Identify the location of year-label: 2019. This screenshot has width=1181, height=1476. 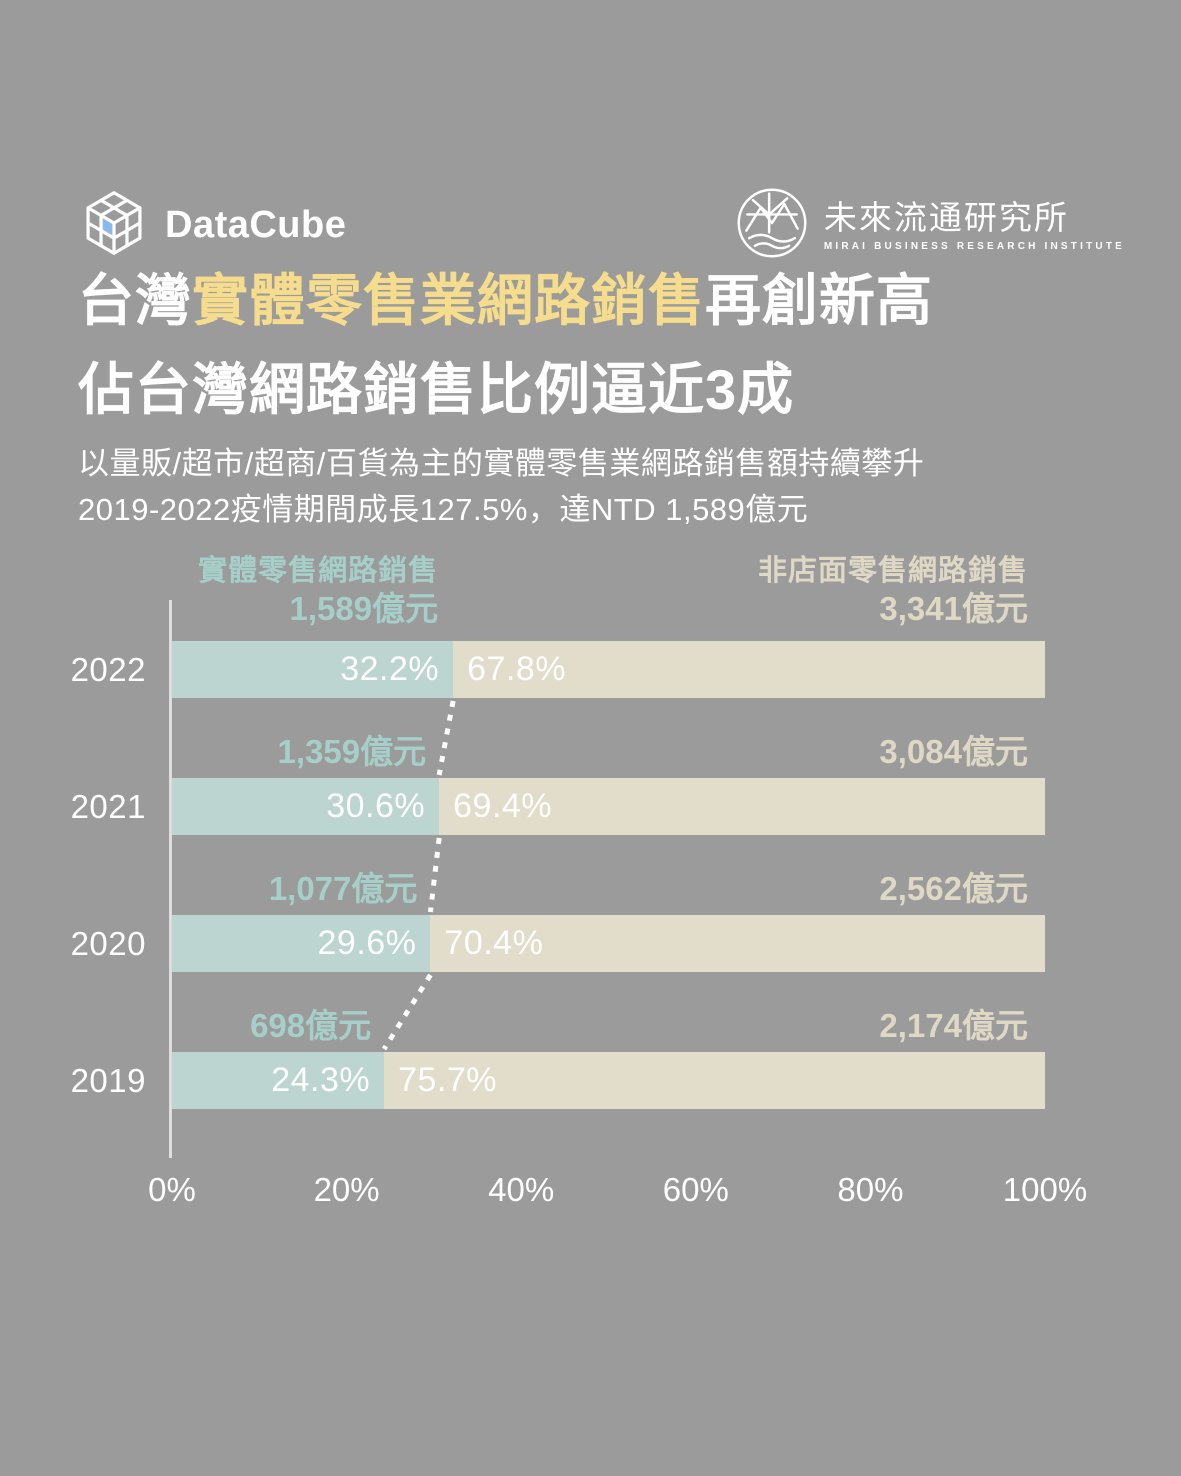
(108, 1080).